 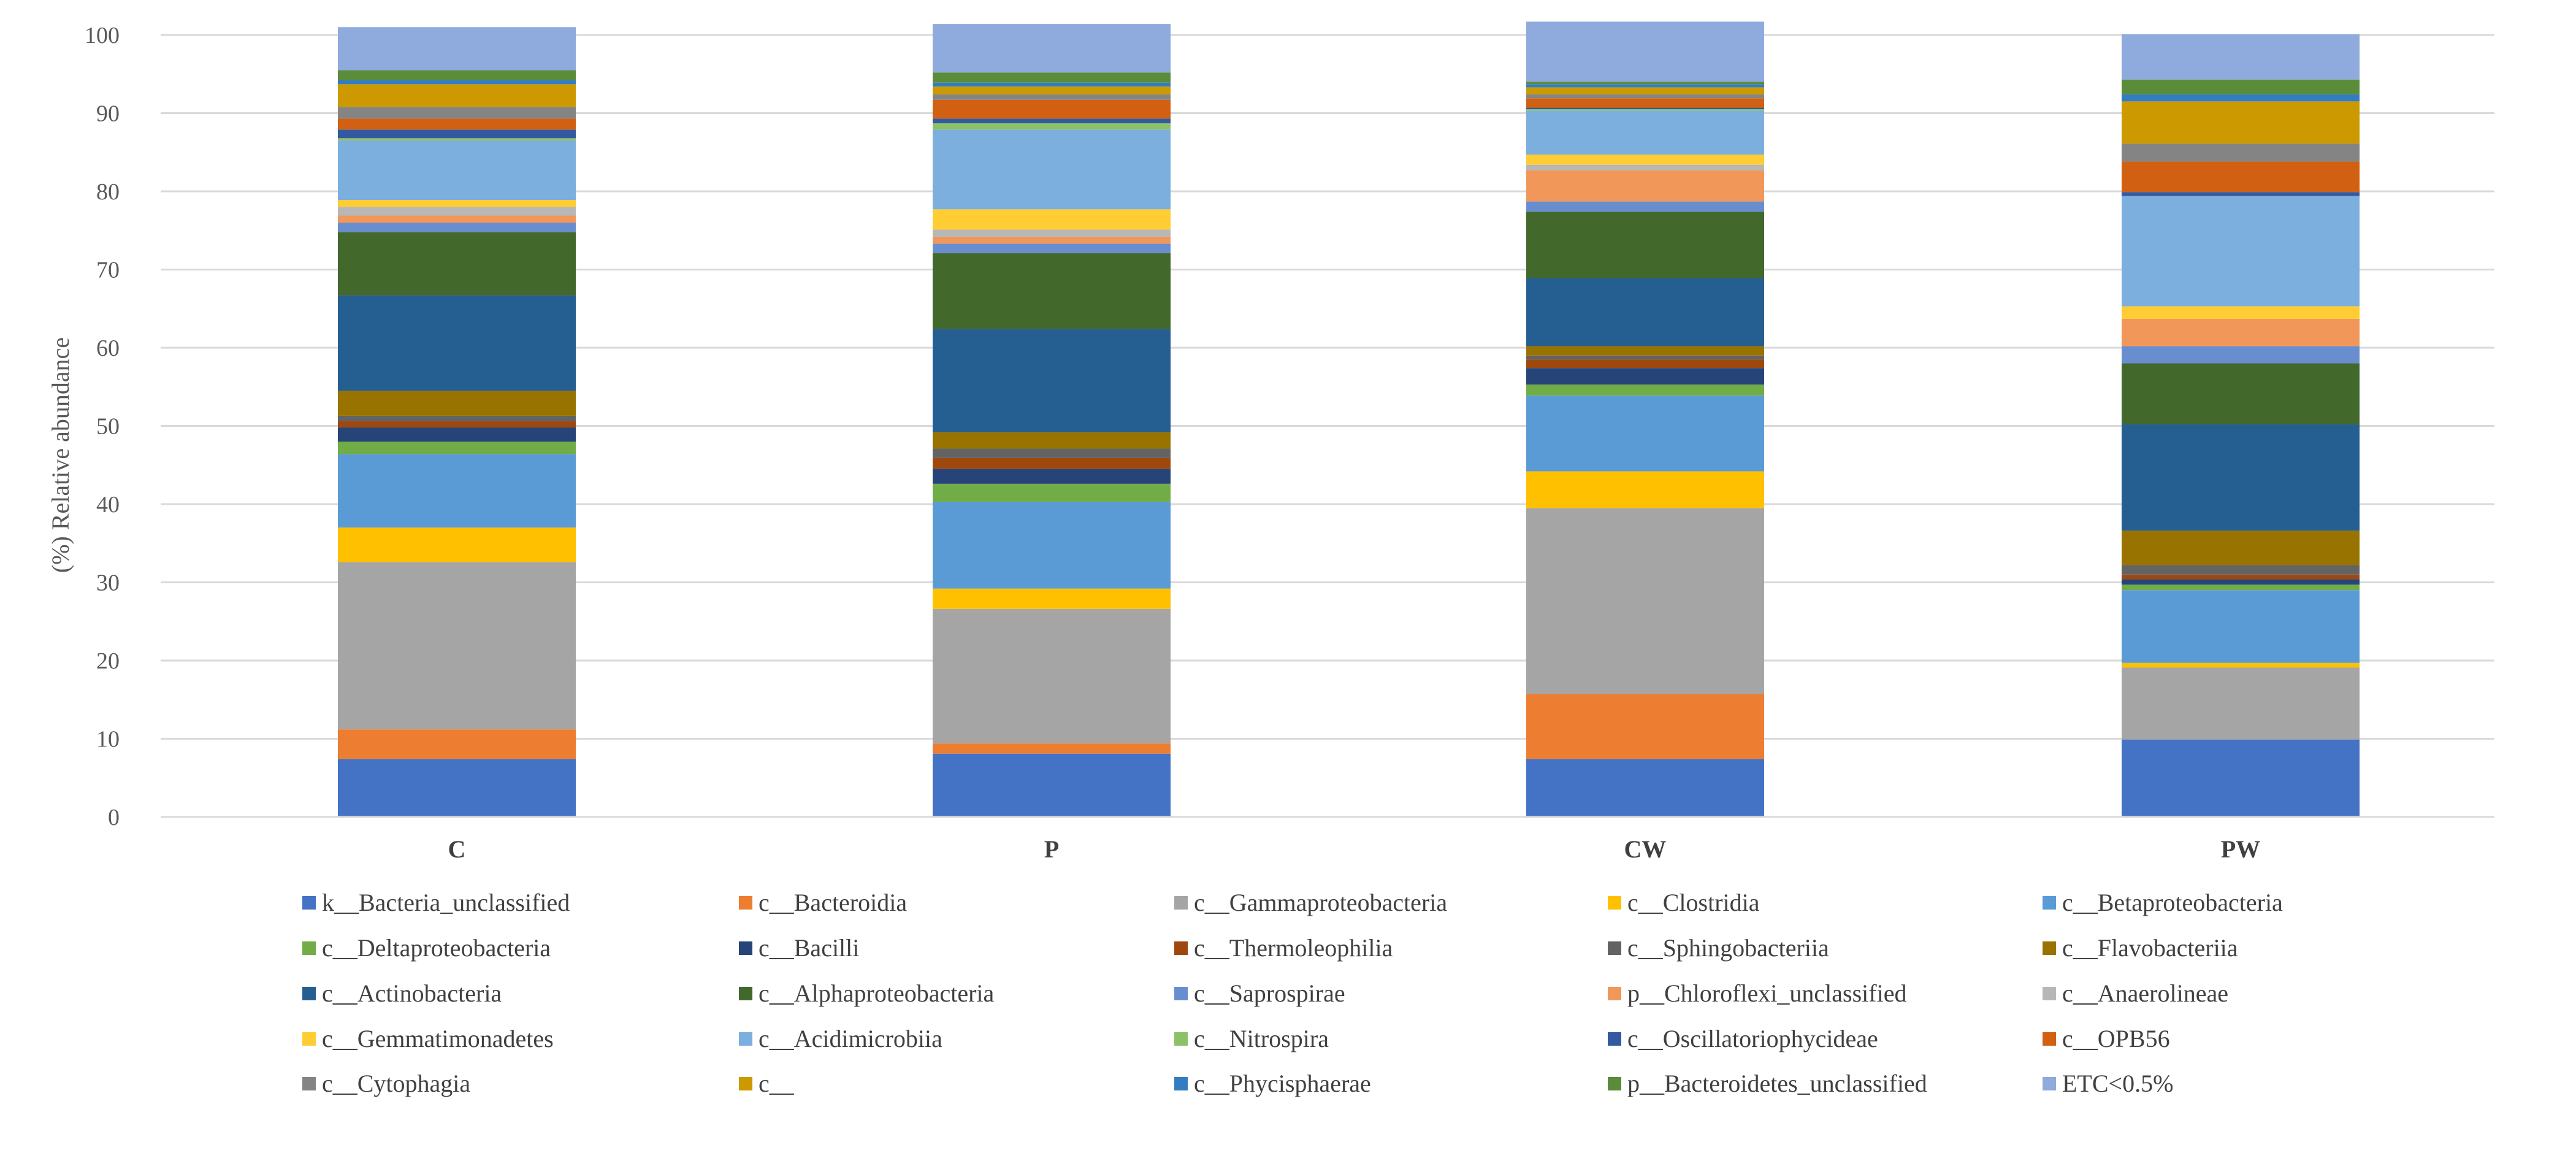 What do you see at coordinates (2241, 153) in the screenshot?
I see `bar-segment: c__Cytophagia: 2.3` at bounding box center [2241, 153].